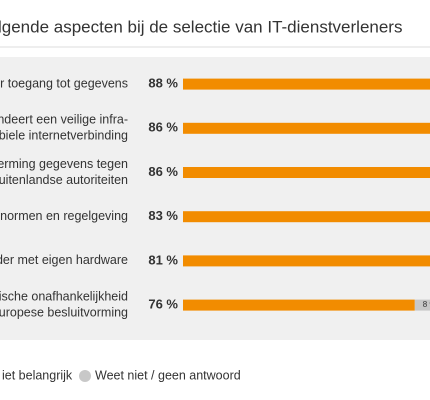  Describe the element at coordinates (426, 304) in the screenshot. I see `value-label: 8 %` at that location.